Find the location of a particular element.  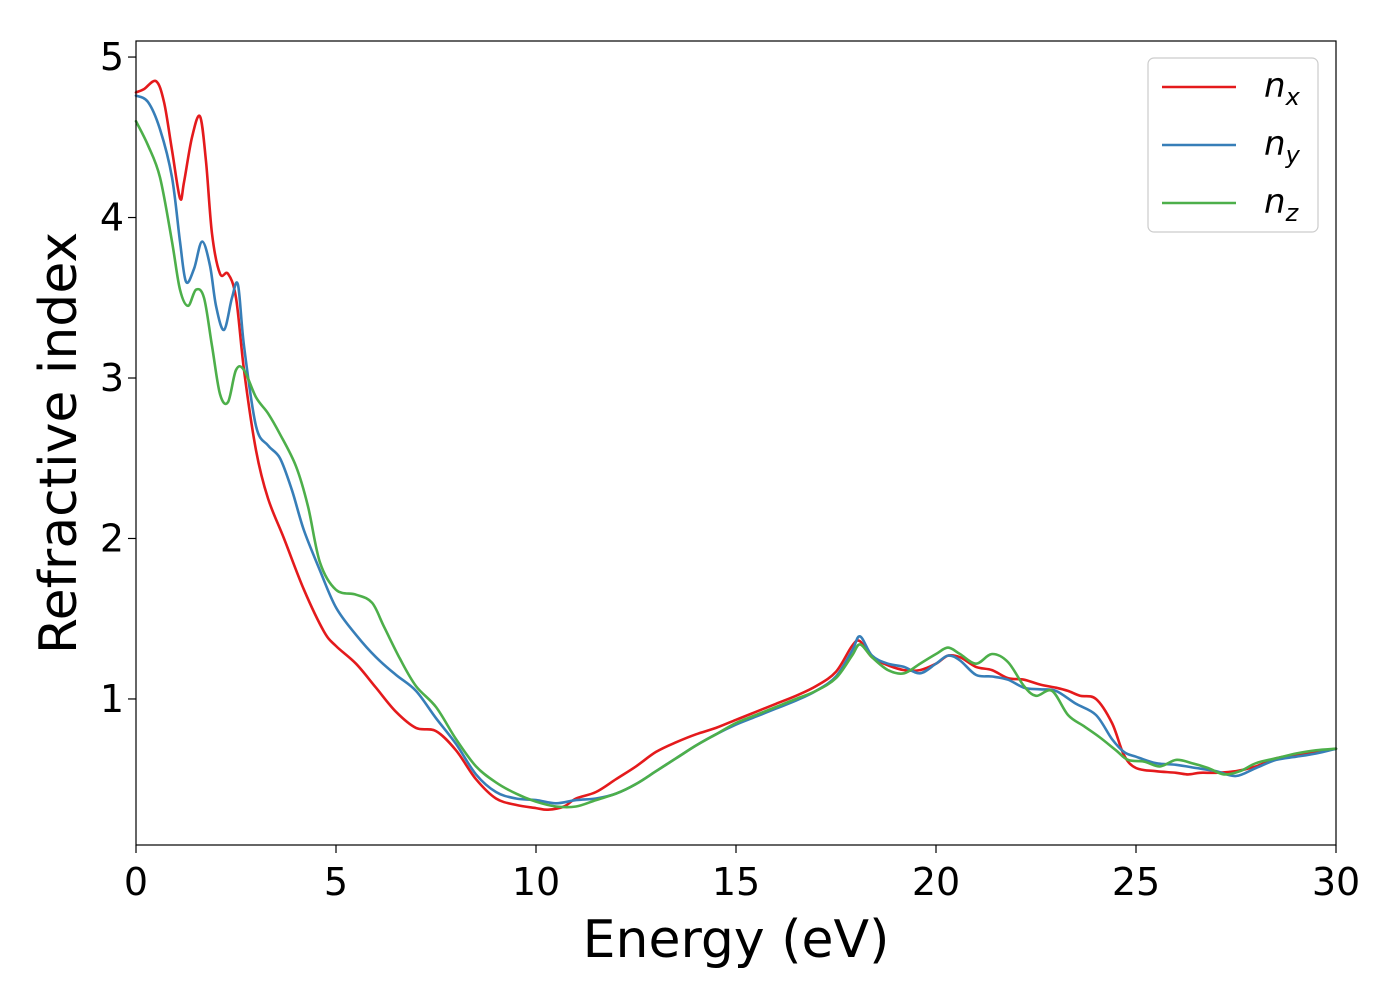

x-tick-label: 0 is located at coordinates (136, 882).